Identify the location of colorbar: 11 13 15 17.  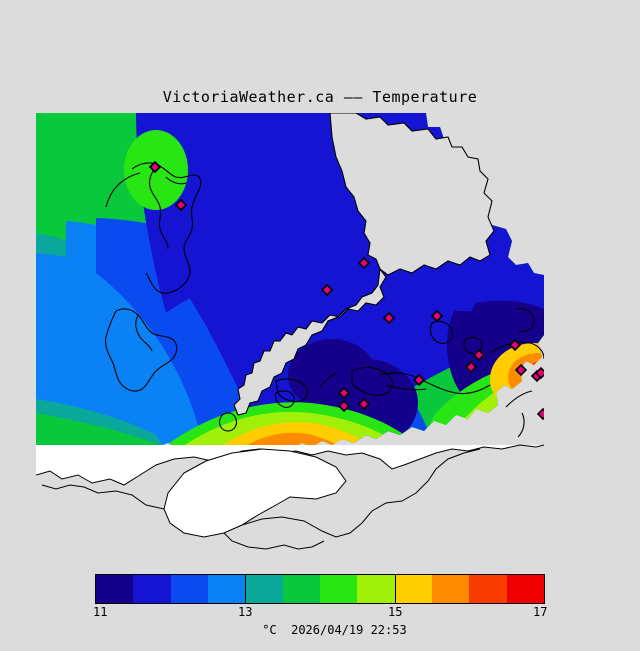
(320, 596).